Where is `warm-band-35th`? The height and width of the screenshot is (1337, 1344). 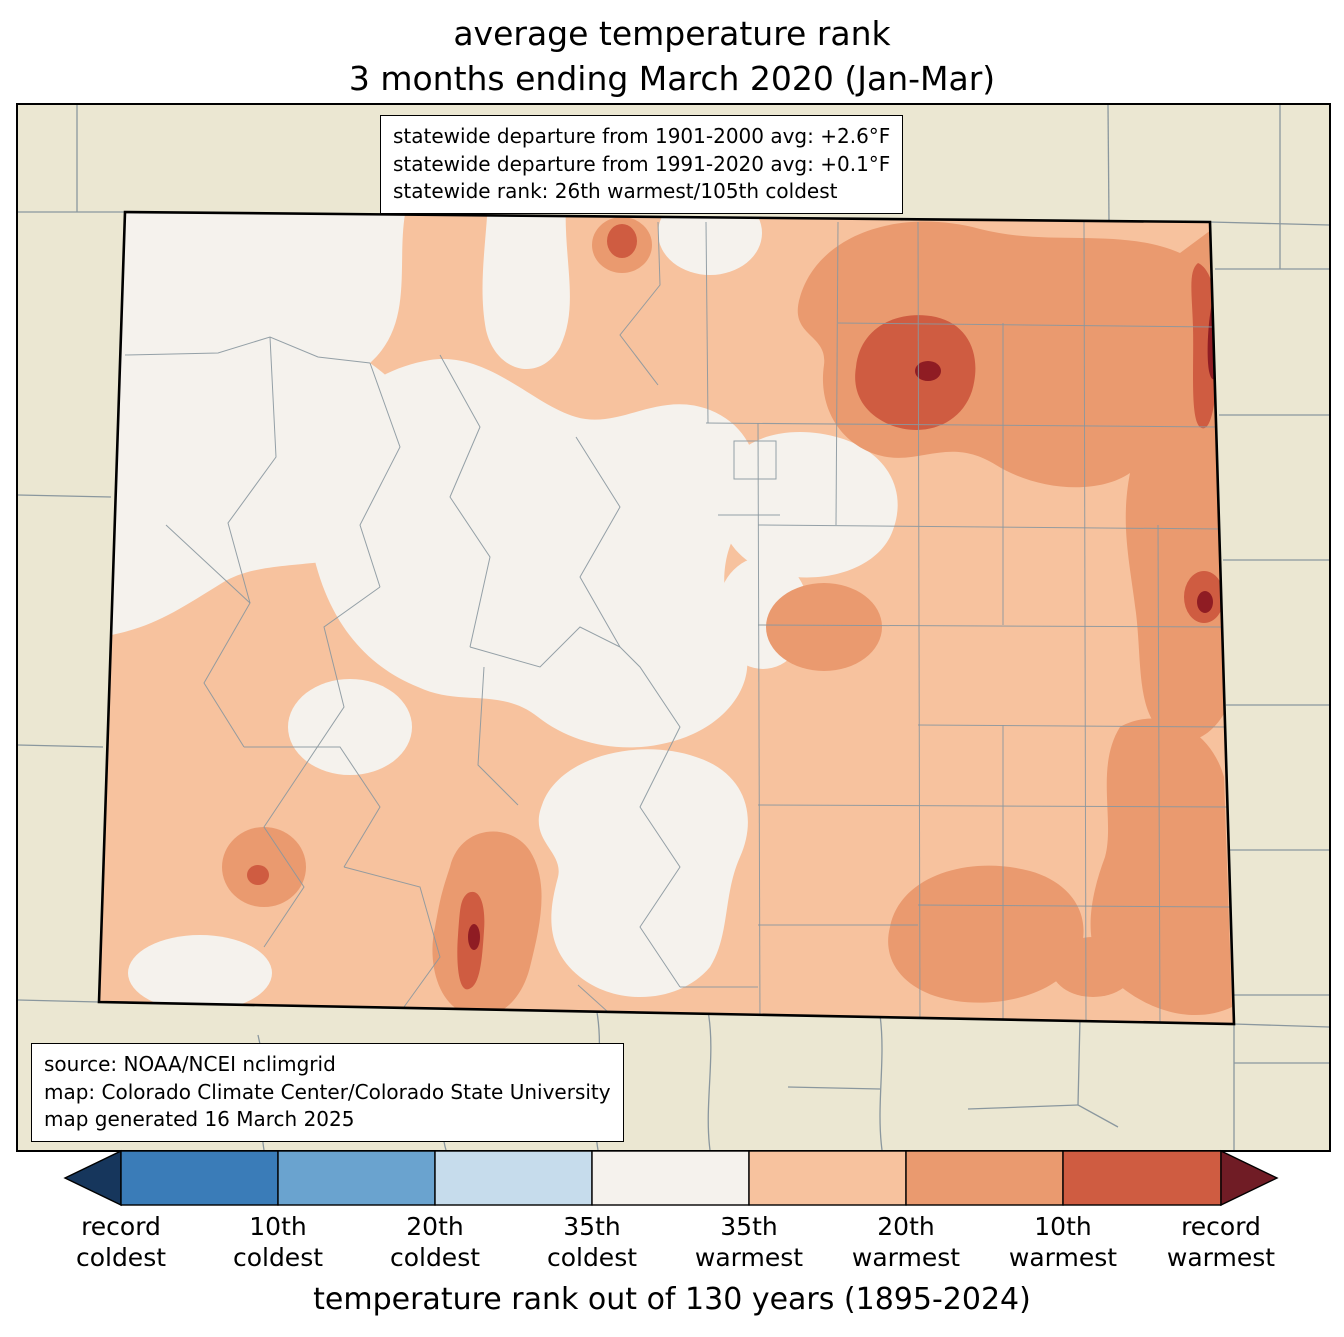 warm-band-35th is located at coordinates (827, 1178).